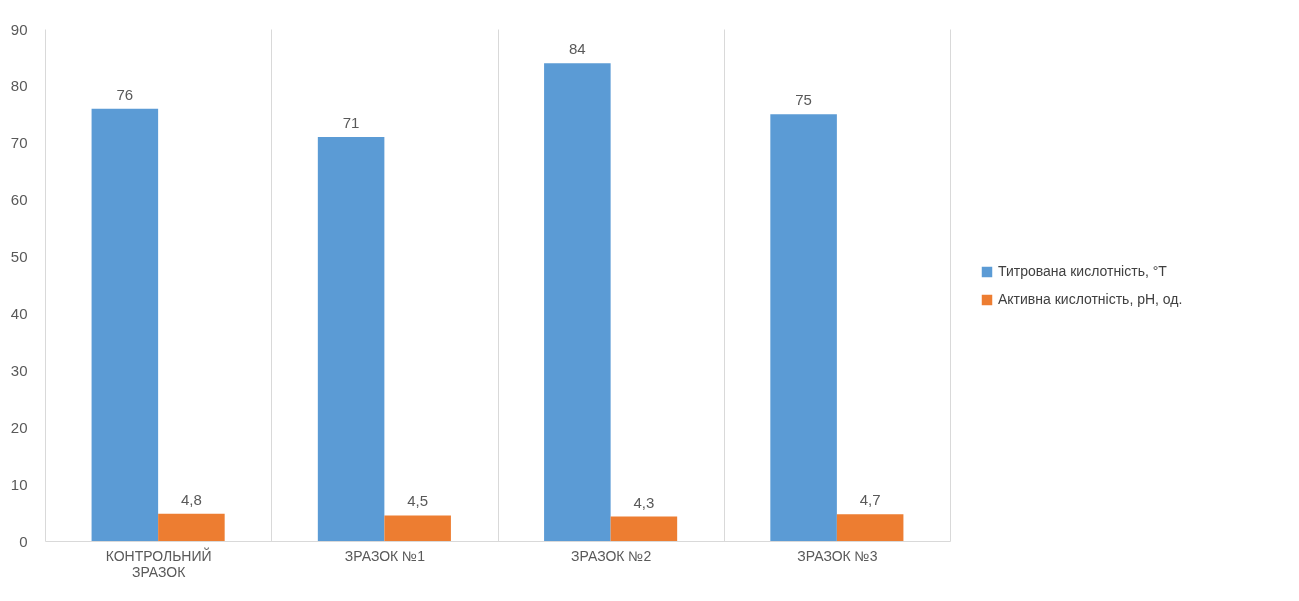 The height and width of the screenshot is (601, 1299). Describe the element at coordinates (158, 563) in the screenshot. I see `x-tick-label: КОНТРОЛЬНИЙ ЗРАЗОК` at that location.